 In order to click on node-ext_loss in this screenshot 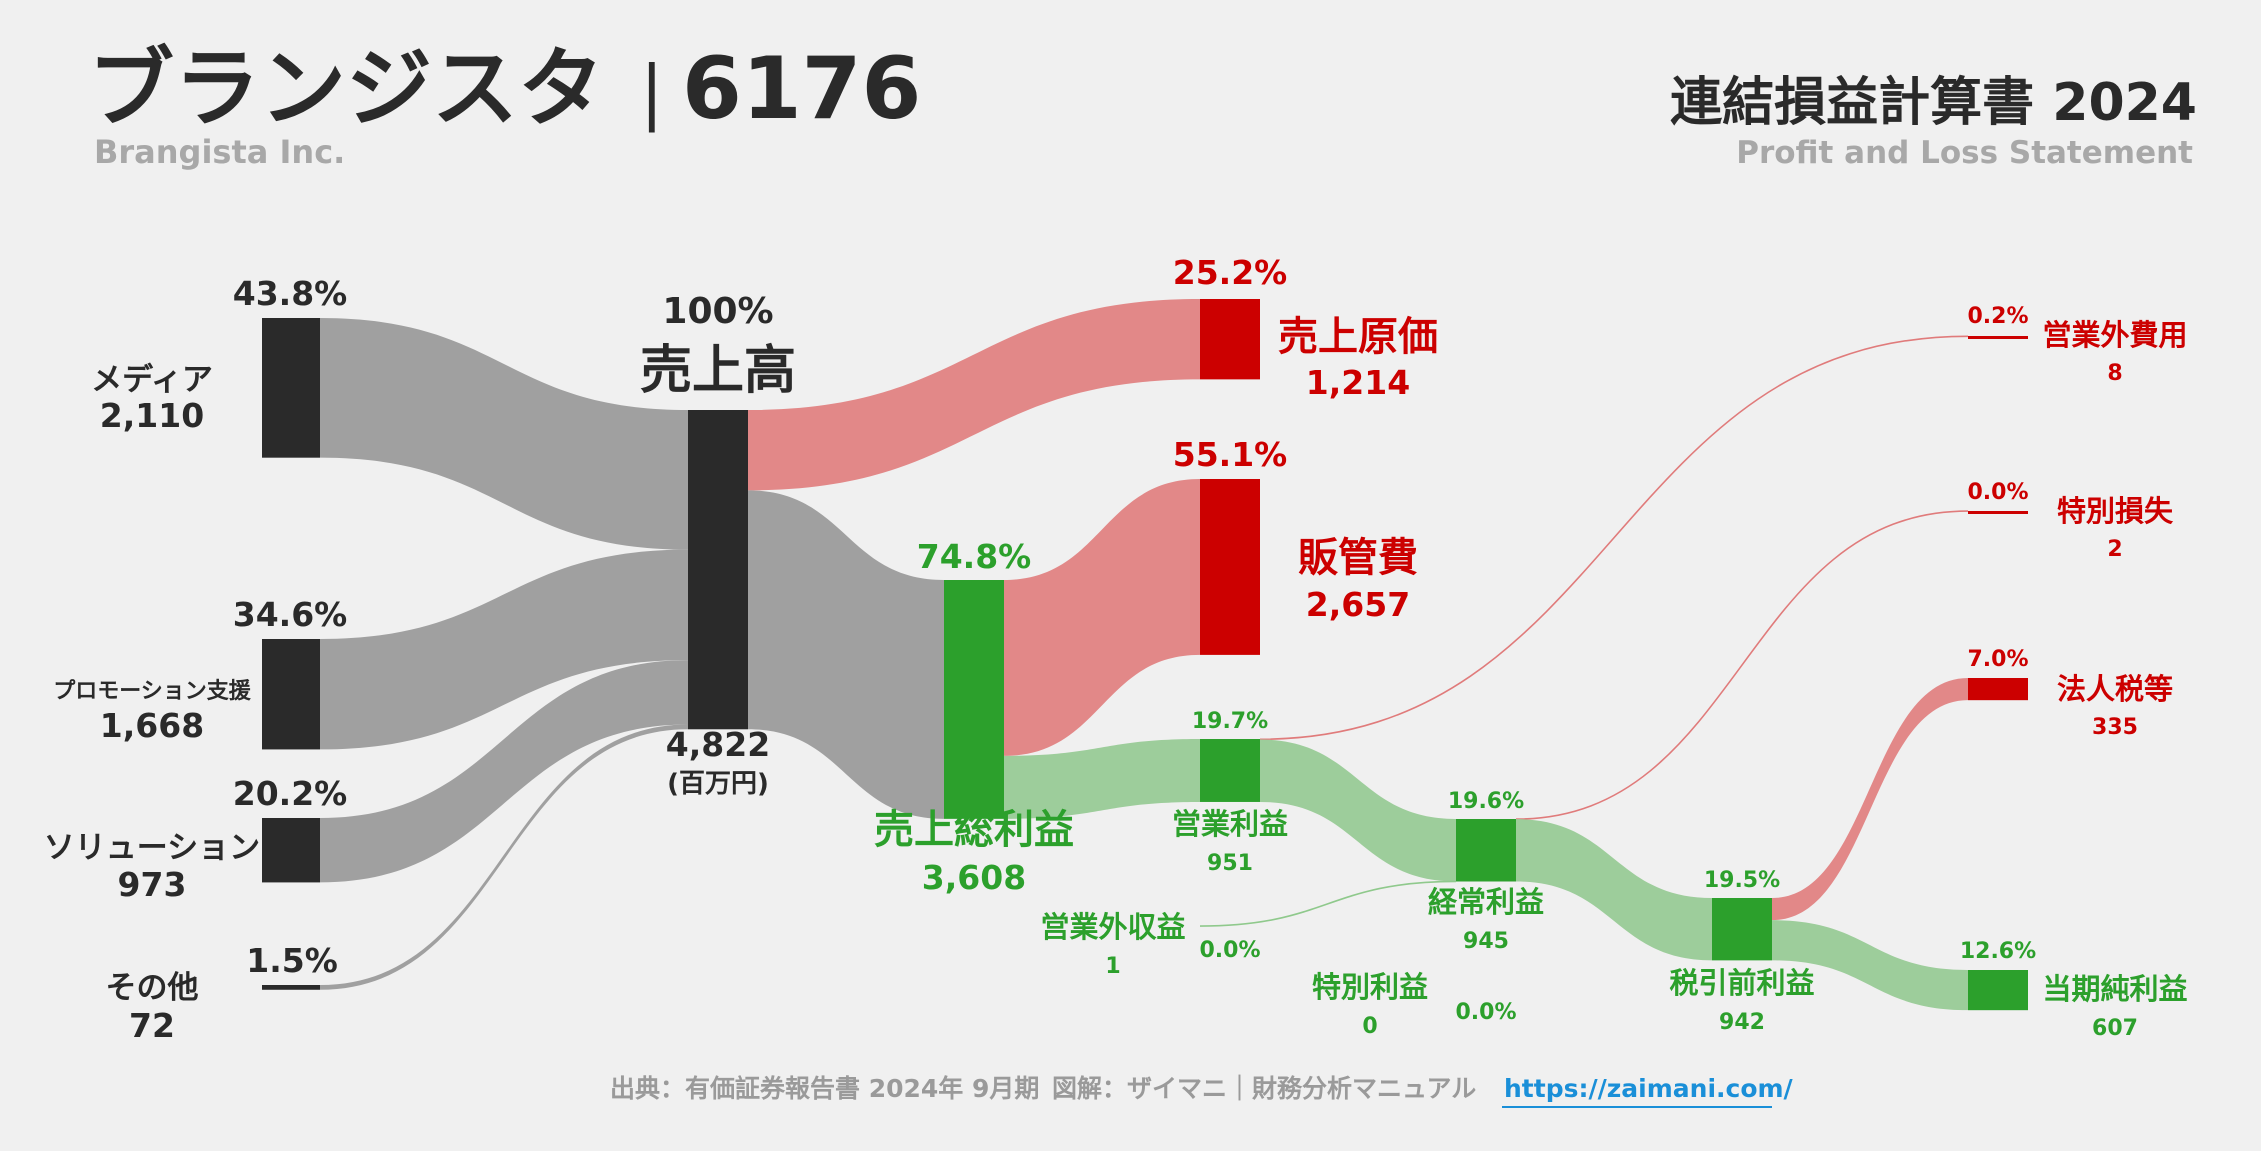, I will do `click(1998, 512)`.